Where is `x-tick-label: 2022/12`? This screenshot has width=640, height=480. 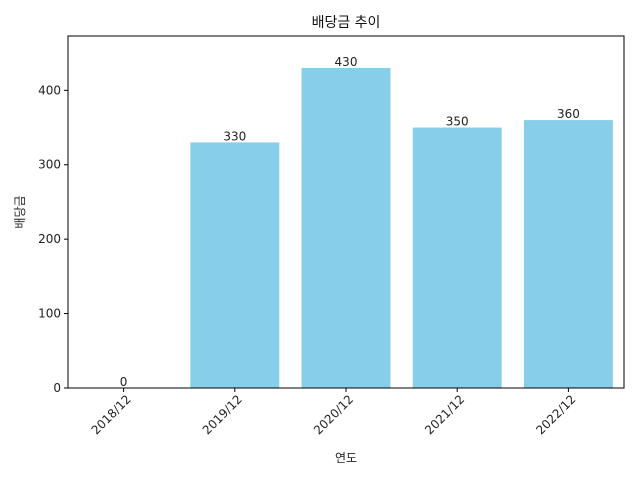 x-tick-label: 2022/12 is located at coordinates (555, 414).